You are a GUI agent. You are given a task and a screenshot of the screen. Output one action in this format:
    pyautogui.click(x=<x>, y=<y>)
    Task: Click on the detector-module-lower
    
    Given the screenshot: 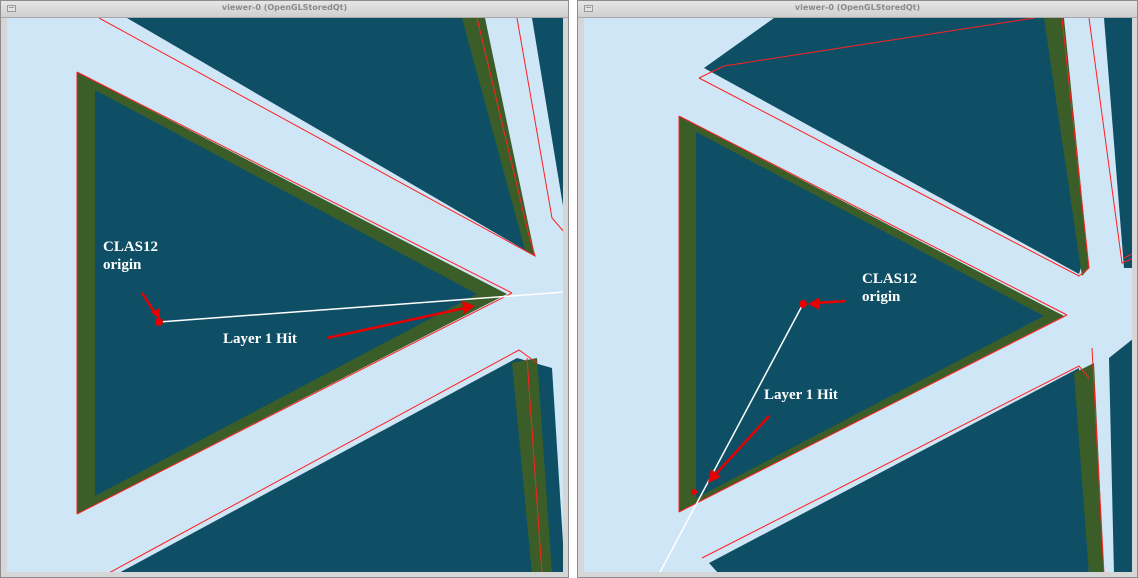 What is the action you would take?
    pyautogui.click(x=902, y=467)
    